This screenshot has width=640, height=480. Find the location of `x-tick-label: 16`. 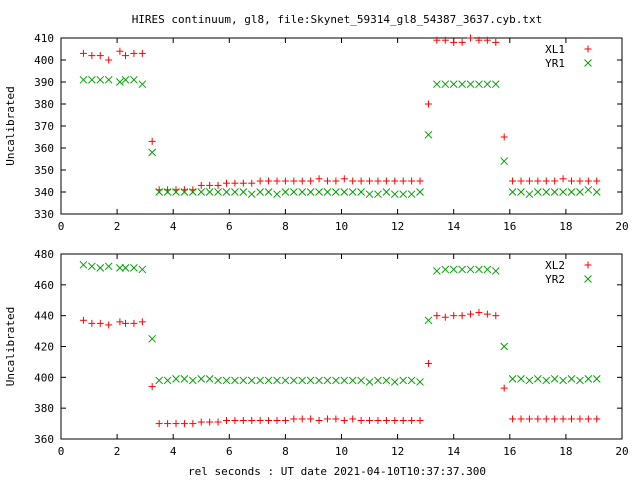

x-tick-label: 16 is located at coordinates (509, 226).